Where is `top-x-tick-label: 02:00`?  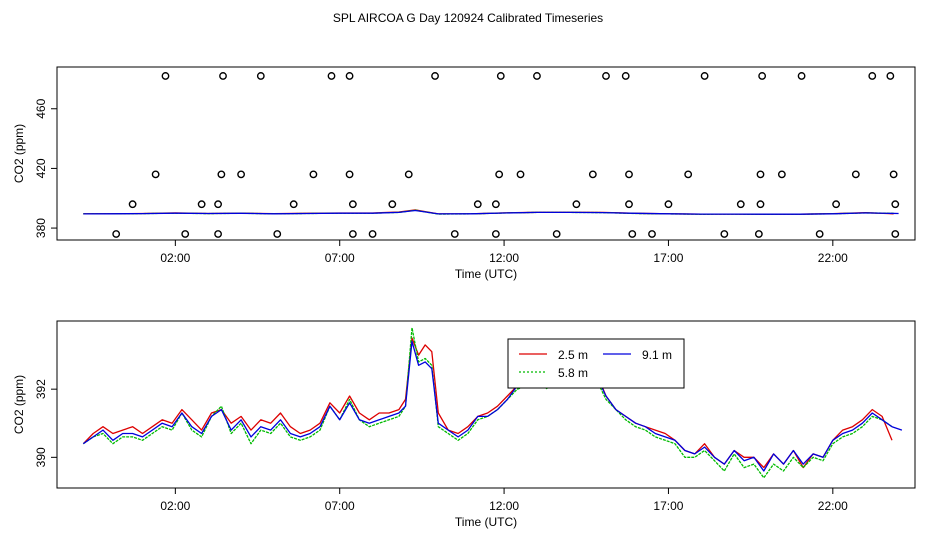 top-x-tick-label: 02:00 is located at coordinates (175, 258).